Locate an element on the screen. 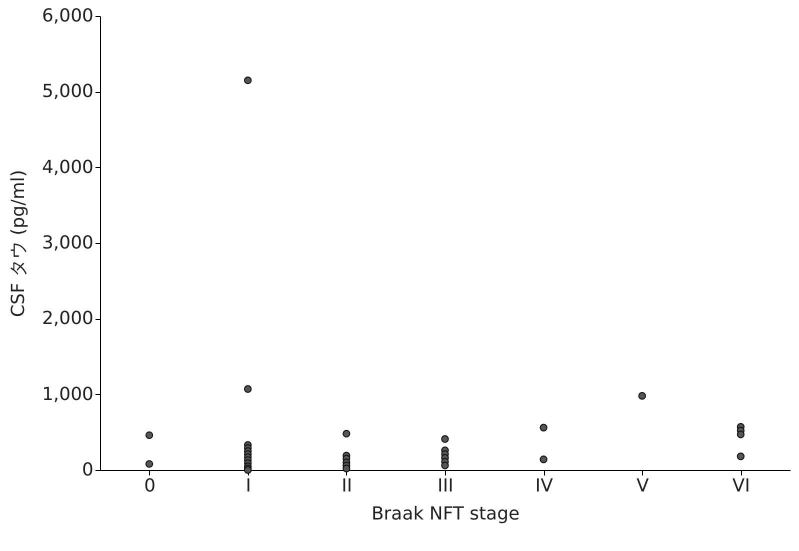  y-axis-title: CSF タウ (pg/ml) is located at coordinates (18, 244).